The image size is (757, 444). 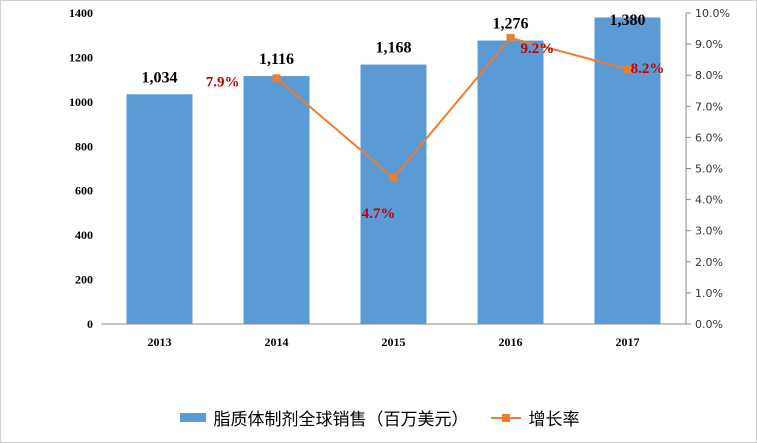 I want to click on y-right-tick-label: 0.0%, so click(x=709, y=324).